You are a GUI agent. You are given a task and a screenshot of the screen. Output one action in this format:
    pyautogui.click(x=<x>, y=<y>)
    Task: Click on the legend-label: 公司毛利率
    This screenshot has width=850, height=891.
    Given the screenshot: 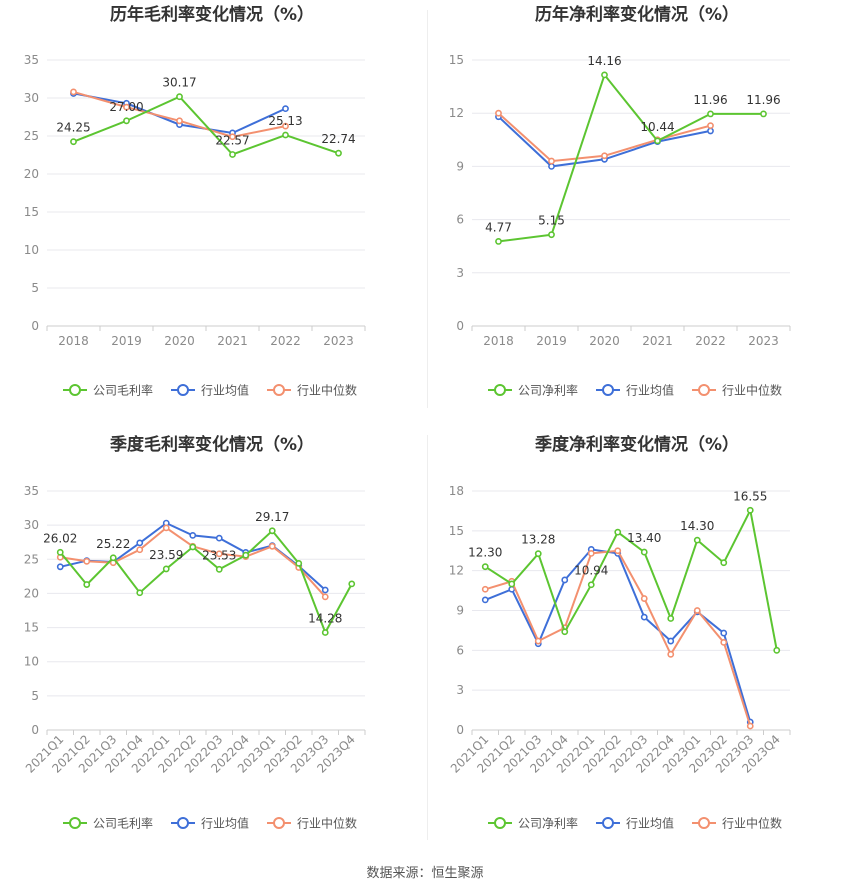 What is the action you would take?
    pyautogui.click(x=123, y=823)
    